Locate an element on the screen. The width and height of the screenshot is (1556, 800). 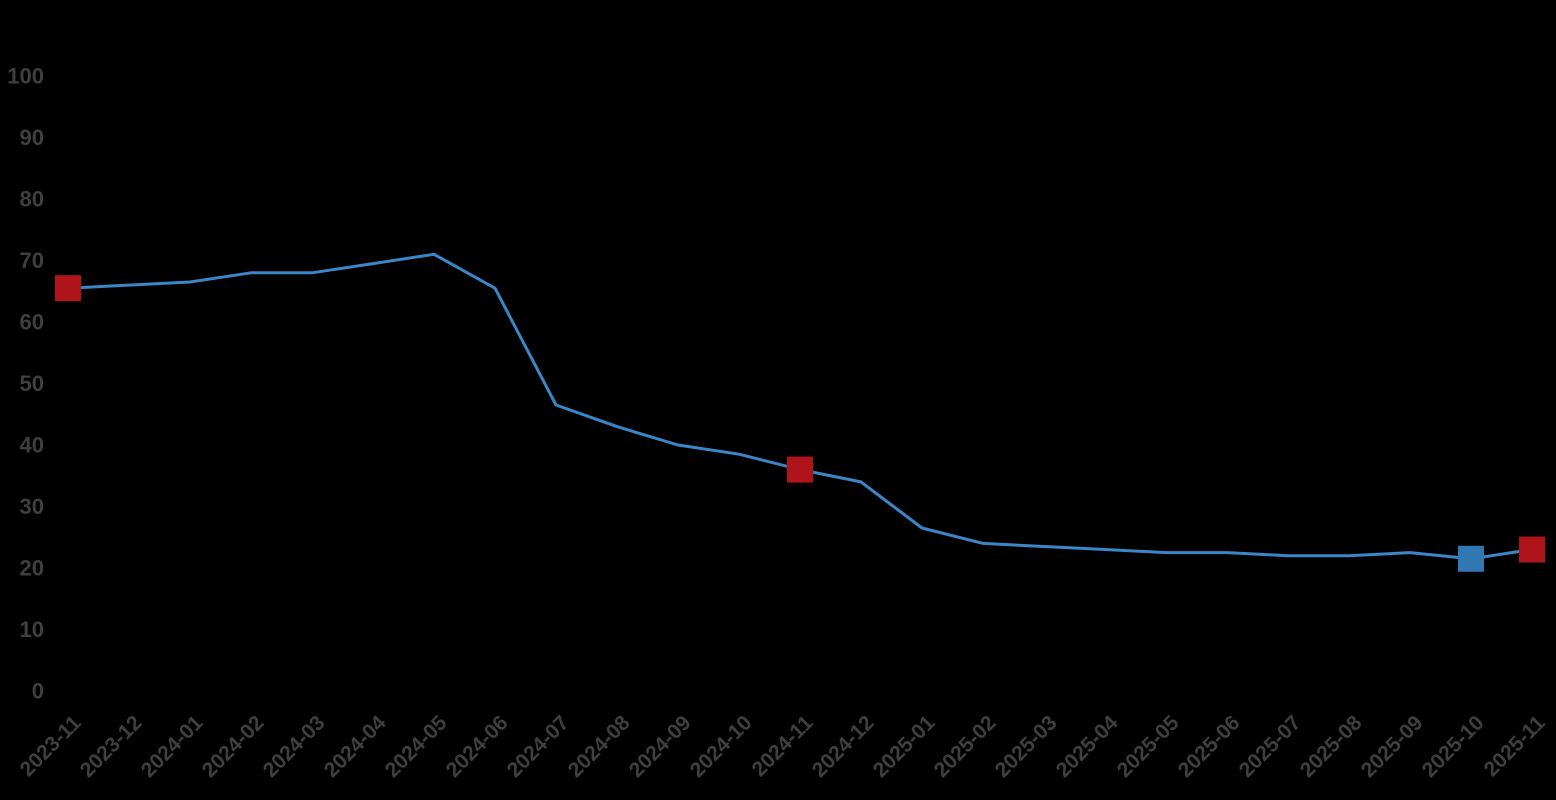
y-axis-tick-label: 50 is located at coordinates (32, 383).